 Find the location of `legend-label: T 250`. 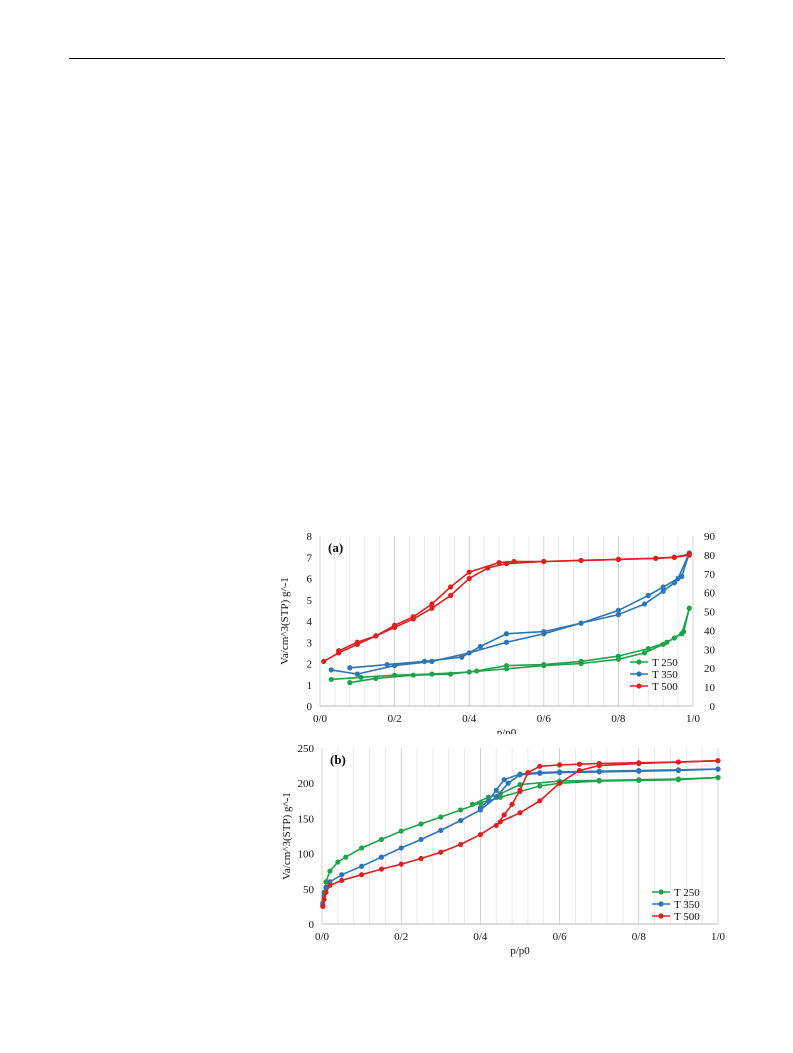

legend-label: T 250 is located at coordinates (687, 893).